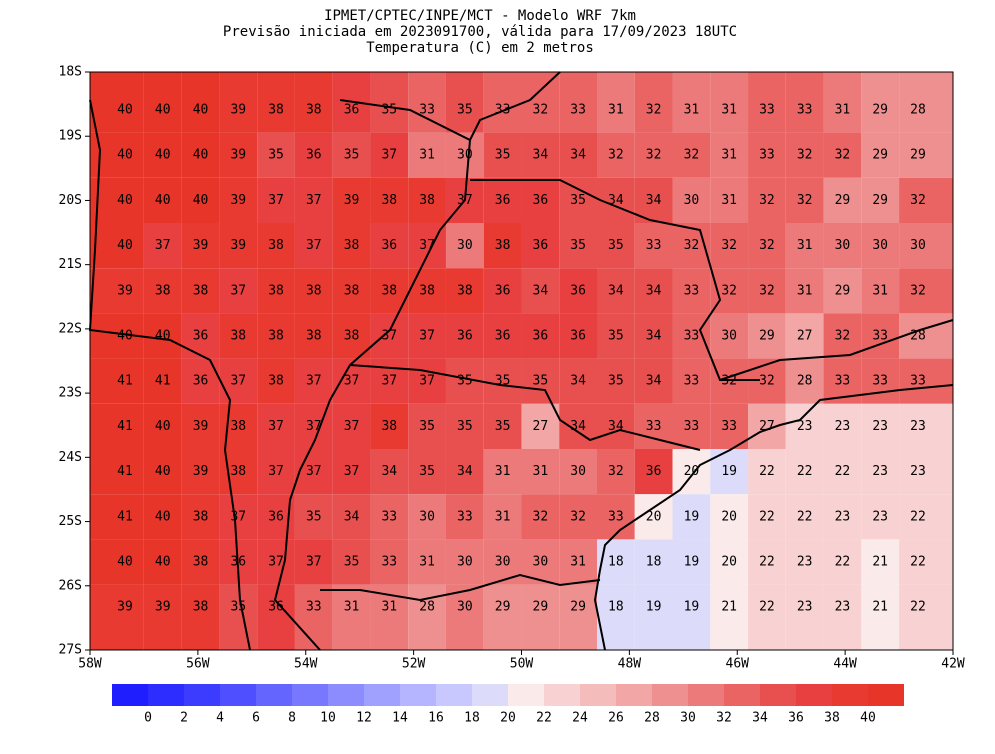 This screenshot has height=754, width=995. What do you see at coordinates (70, 328) in the screenshot?
I see `y-tick-label: 22S` at bounding box center [70, 328].